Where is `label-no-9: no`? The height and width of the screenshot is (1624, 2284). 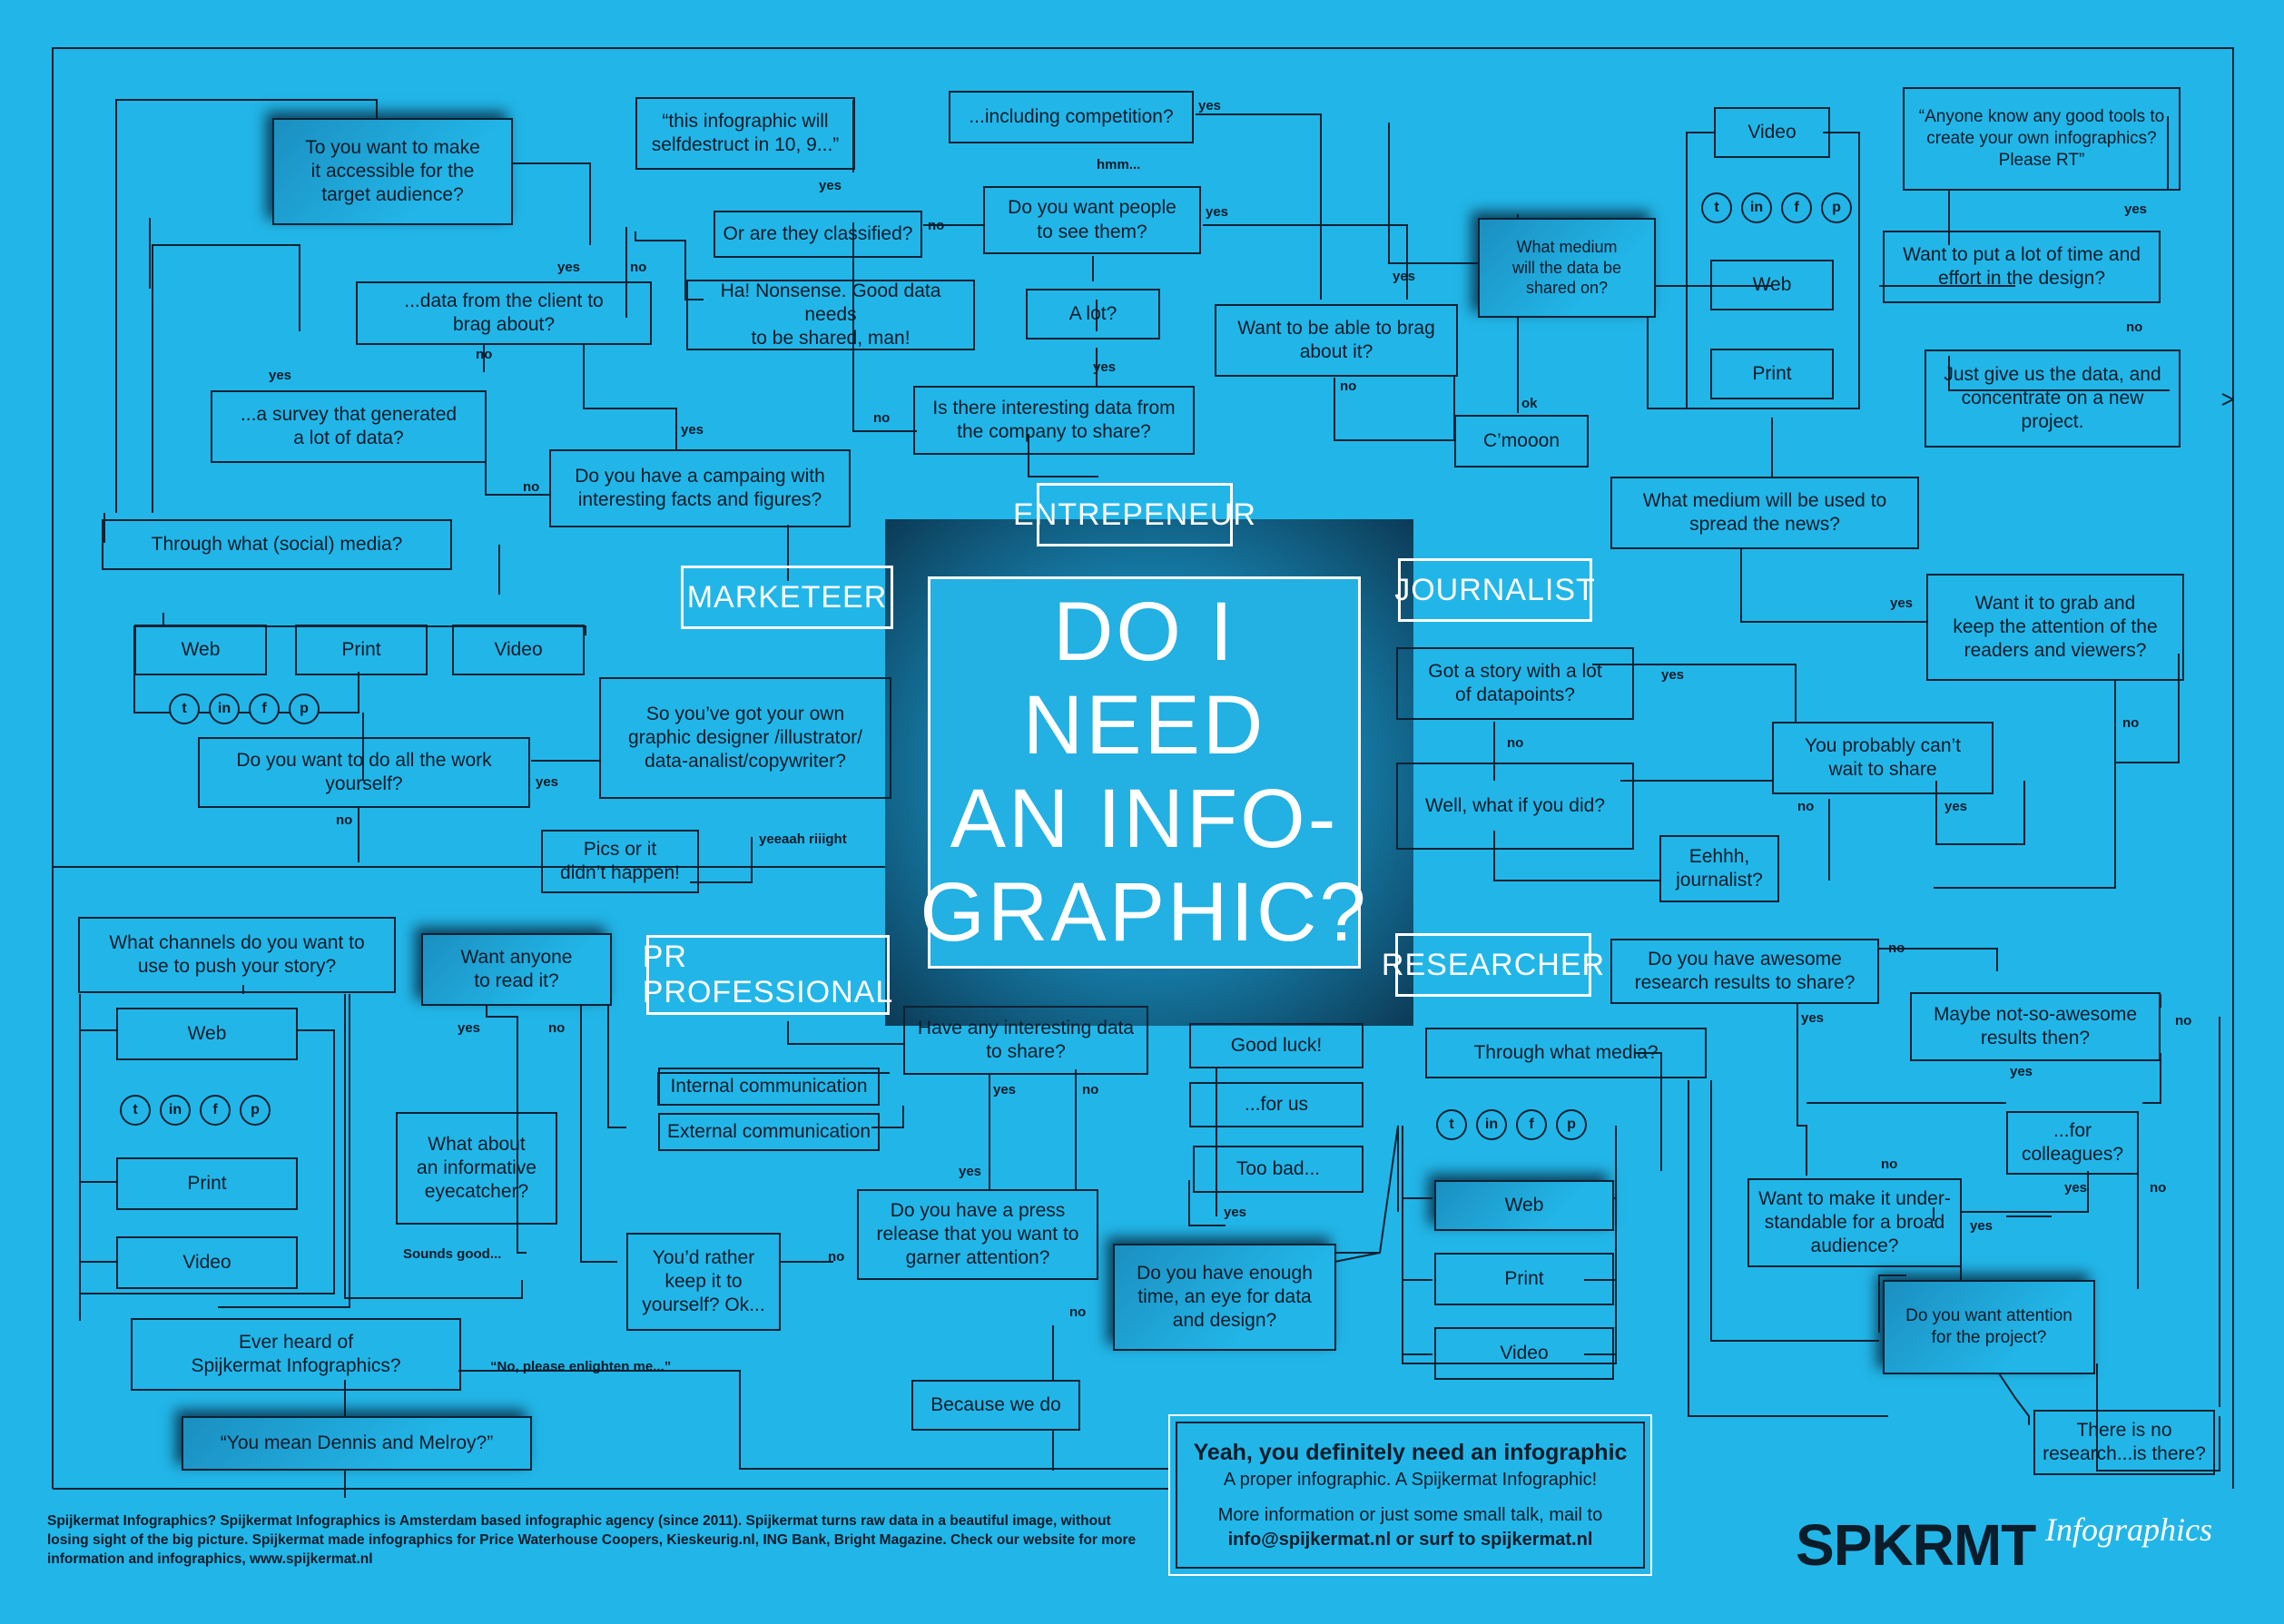 label-no-9: no is located at coordinates (484, 354).